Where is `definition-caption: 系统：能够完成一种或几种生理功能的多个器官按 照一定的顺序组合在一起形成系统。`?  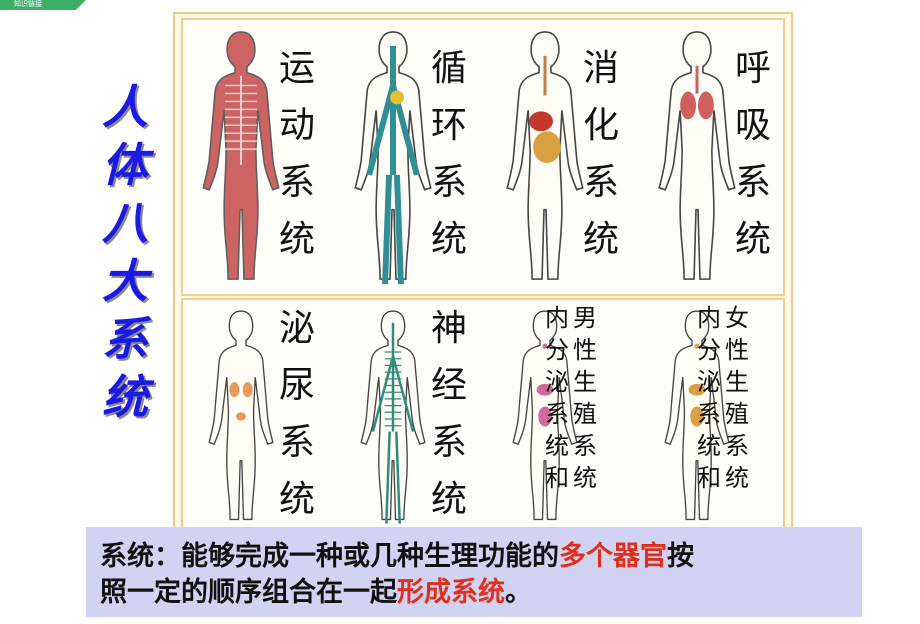 definition-caption: 系统：能够完成一种或几种生理功能的多个器官按 照一定的顺序组合在一起形成系统。 is located at coordinates (474, 572).